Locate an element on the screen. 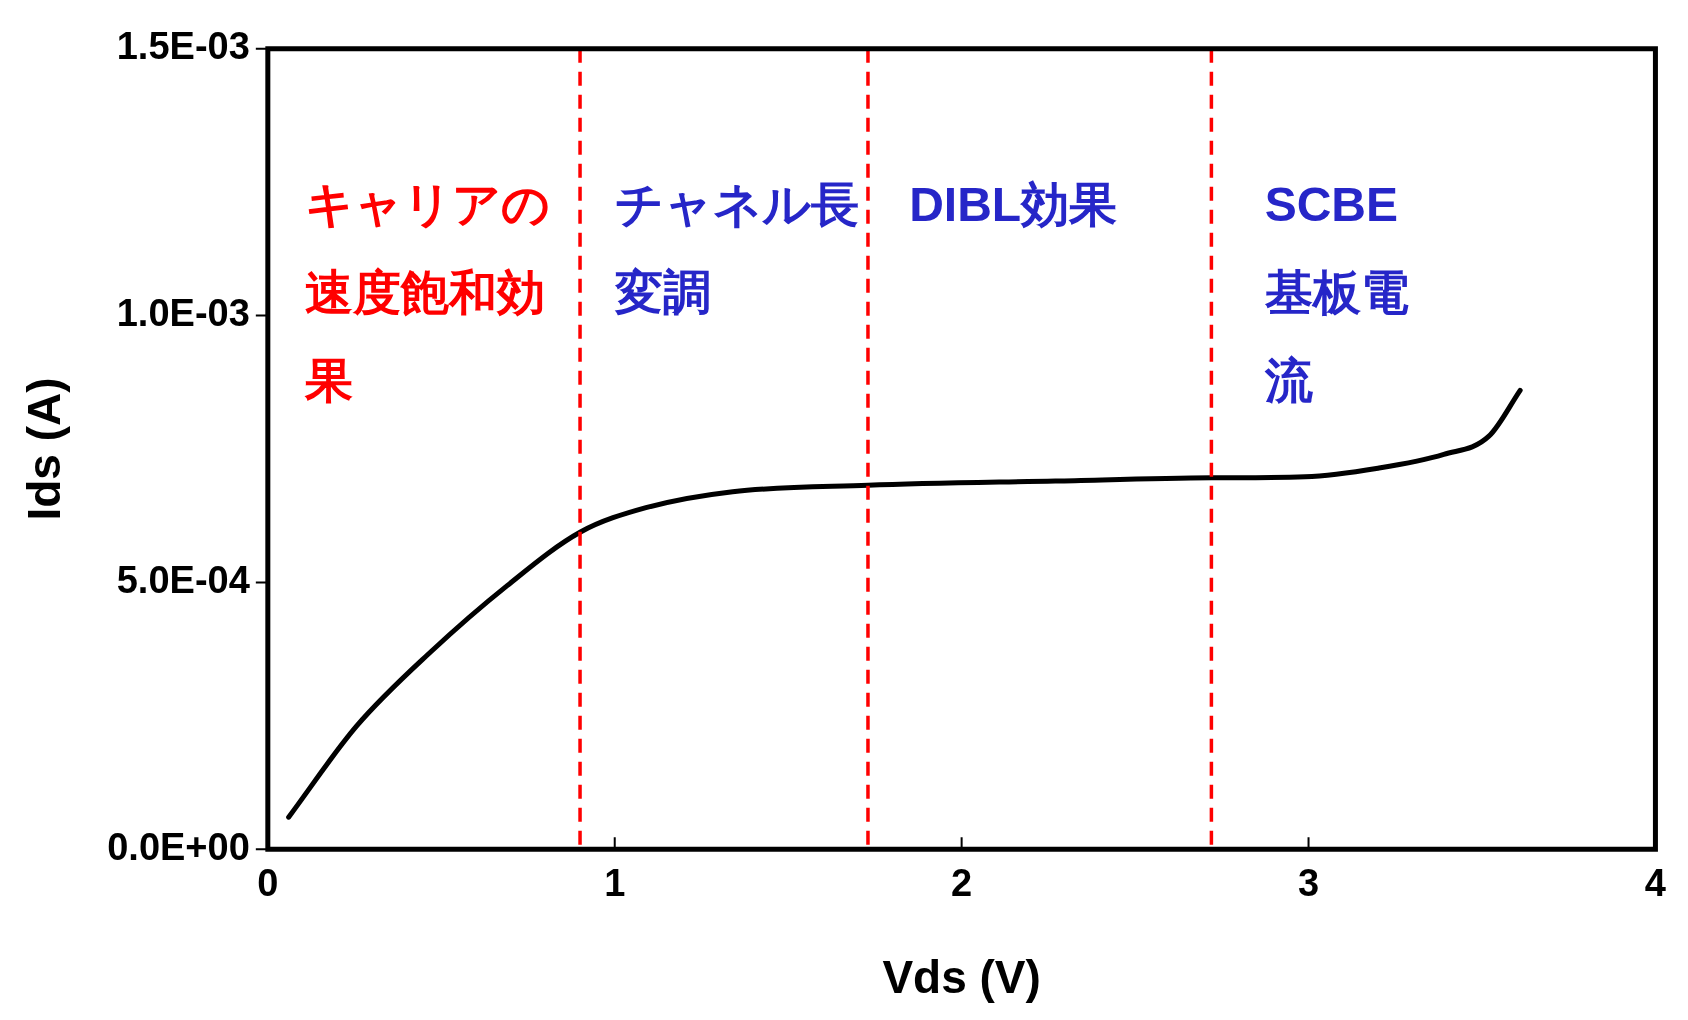 The height and width of the screenshot is (1020, 1688). y-tick-label: 0.0E+00 is located at coordinates (178, 846).